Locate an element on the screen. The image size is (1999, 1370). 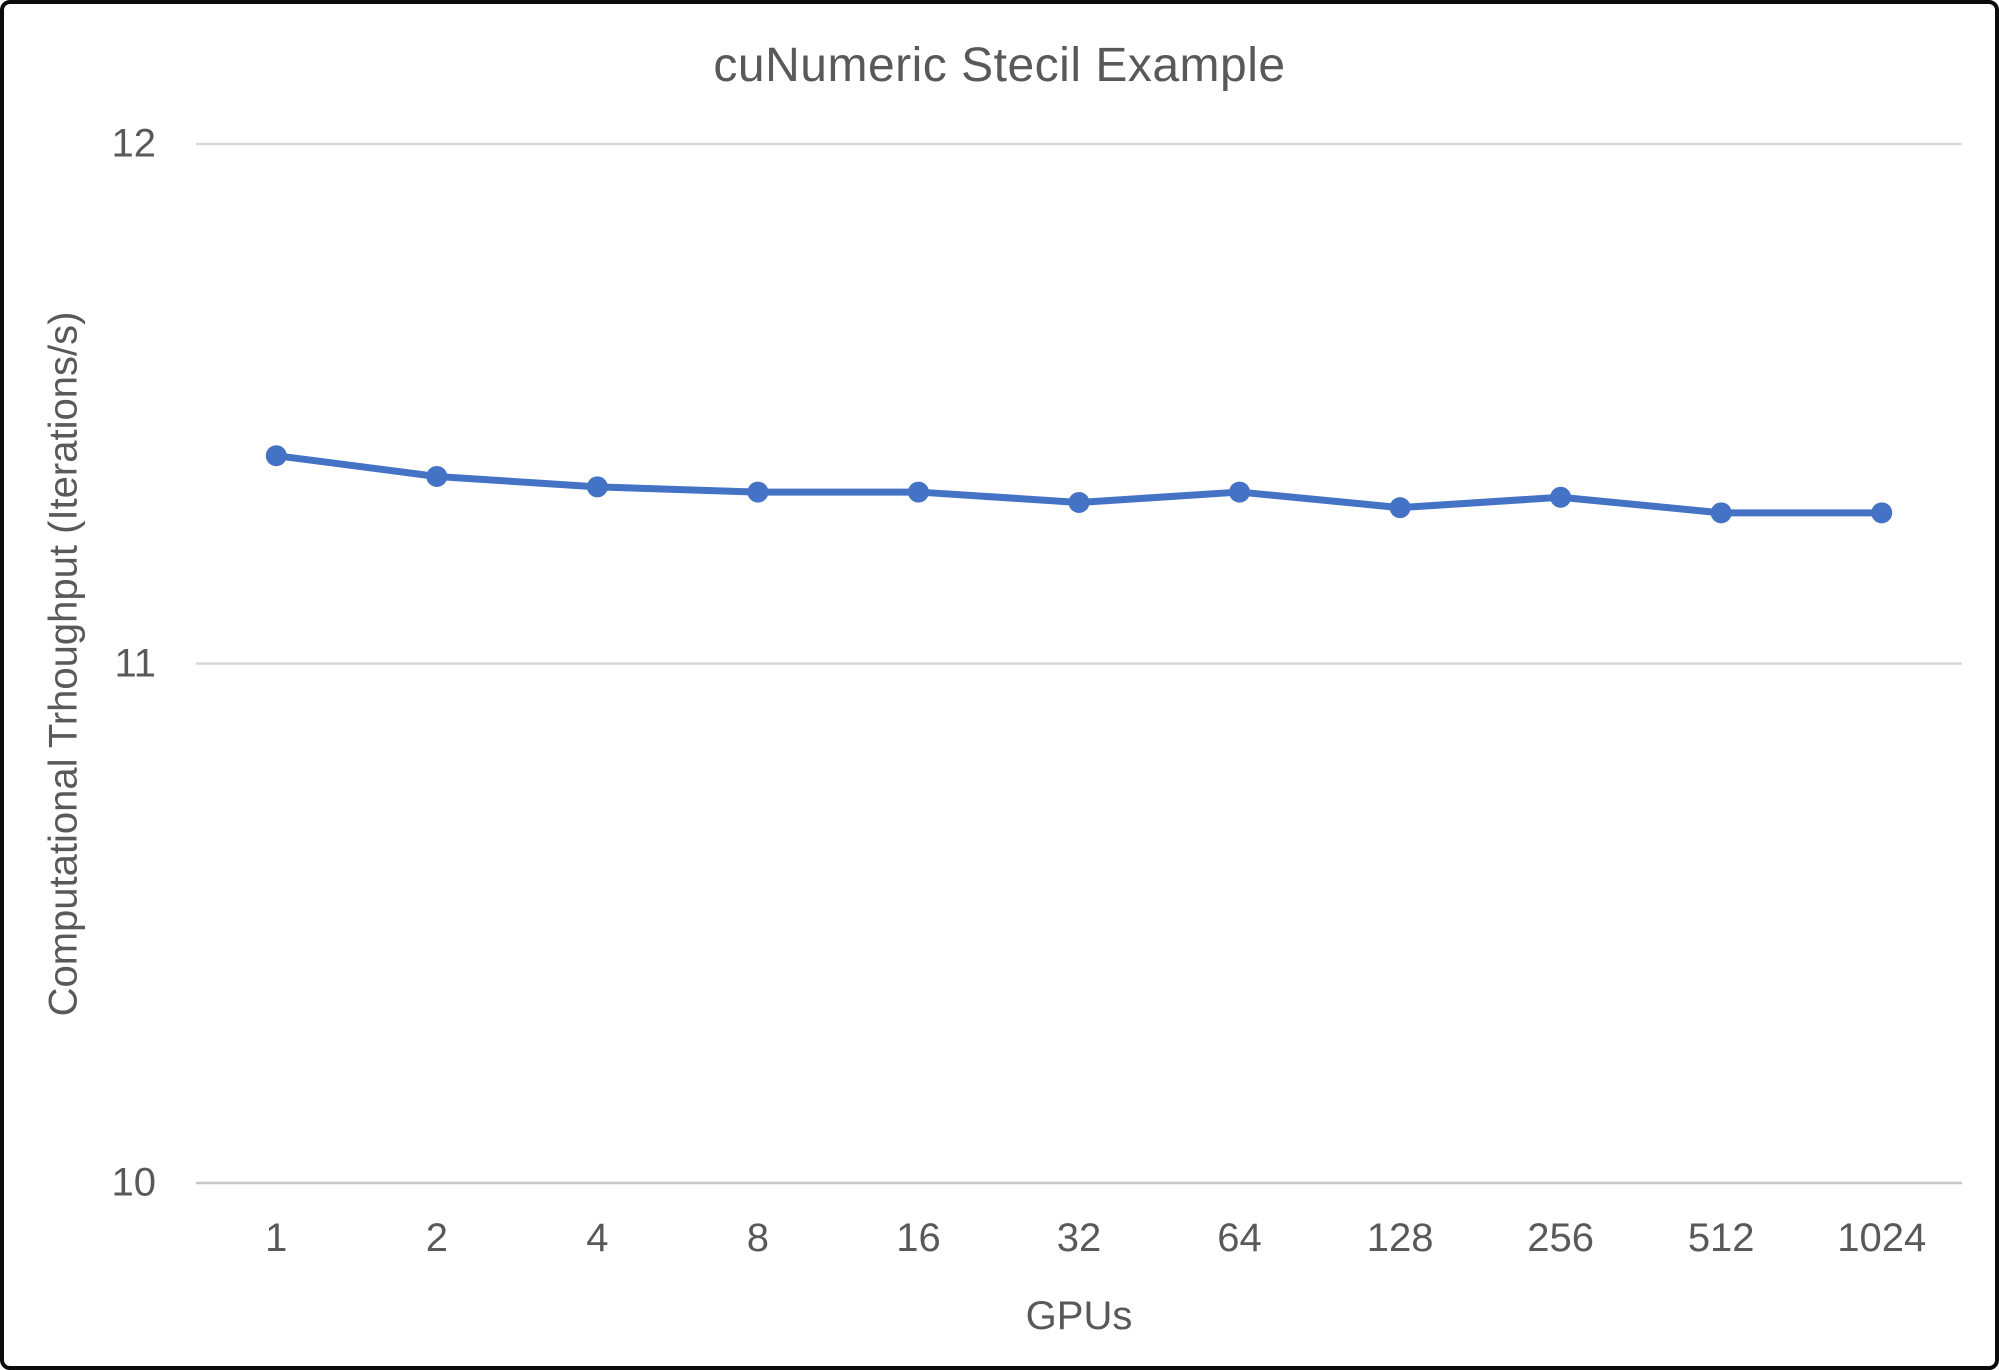
x-tick-label: 32 is located at coordinates (1079, 1238).